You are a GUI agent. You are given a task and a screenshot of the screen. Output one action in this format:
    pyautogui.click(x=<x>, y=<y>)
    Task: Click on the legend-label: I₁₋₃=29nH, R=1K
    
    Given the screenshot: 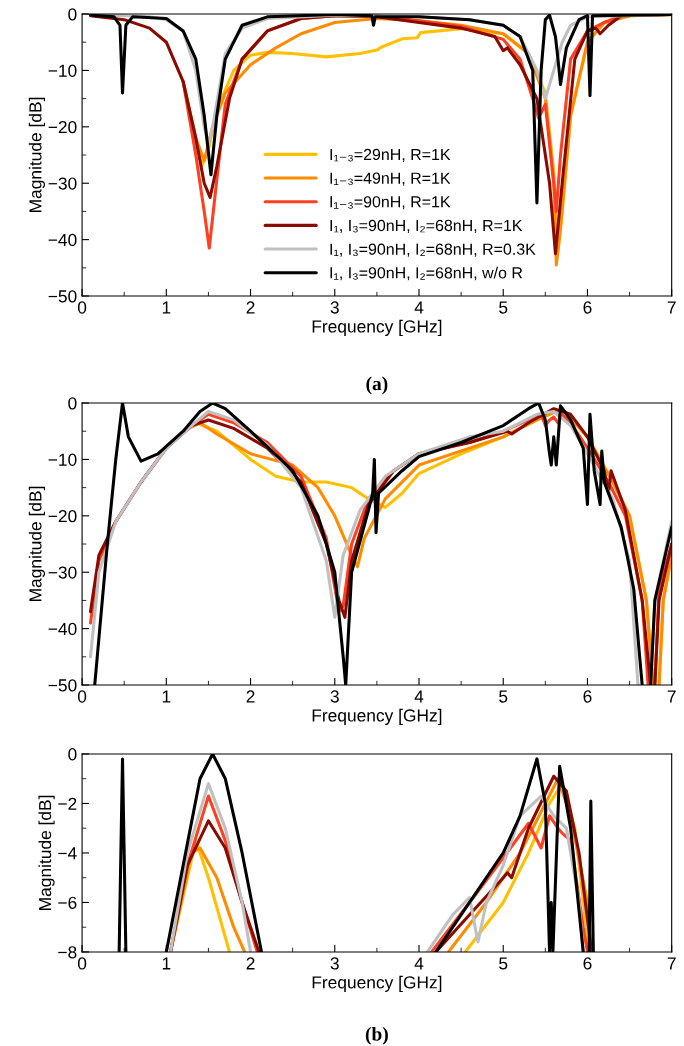 What is the action you would take?
    pyautogui.click(x=390, y=155)
    